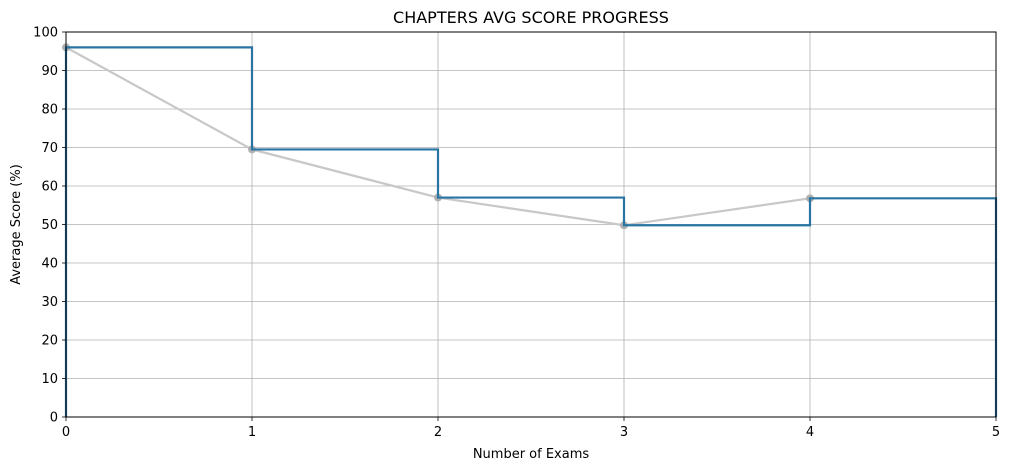  What do you see at coordinates (49, 379) in the screenshot?
I see `y-tick-label: 10` at bounding box center [49, 379].